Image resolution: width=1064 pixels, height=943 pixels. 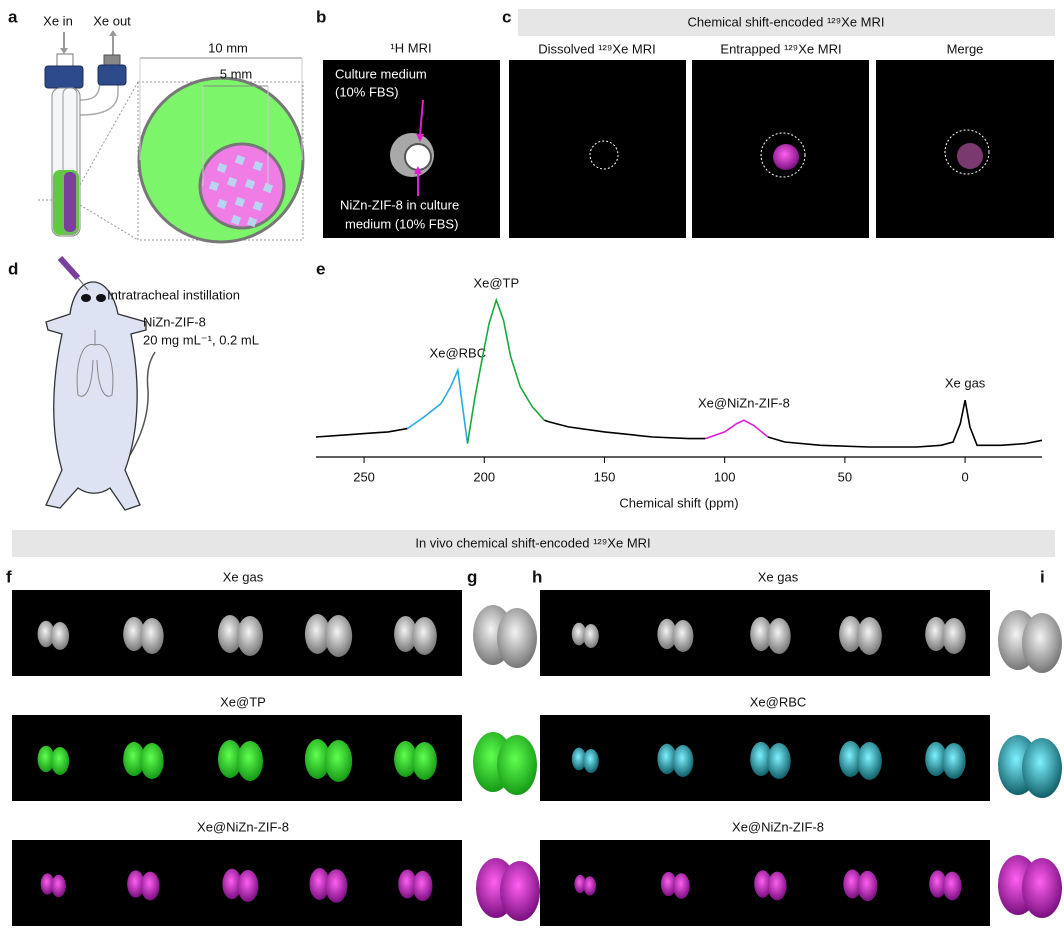 I want to click on tube-diagram: Xe in Xe out 10 mm 5 mm, so click(x=171, y=128).